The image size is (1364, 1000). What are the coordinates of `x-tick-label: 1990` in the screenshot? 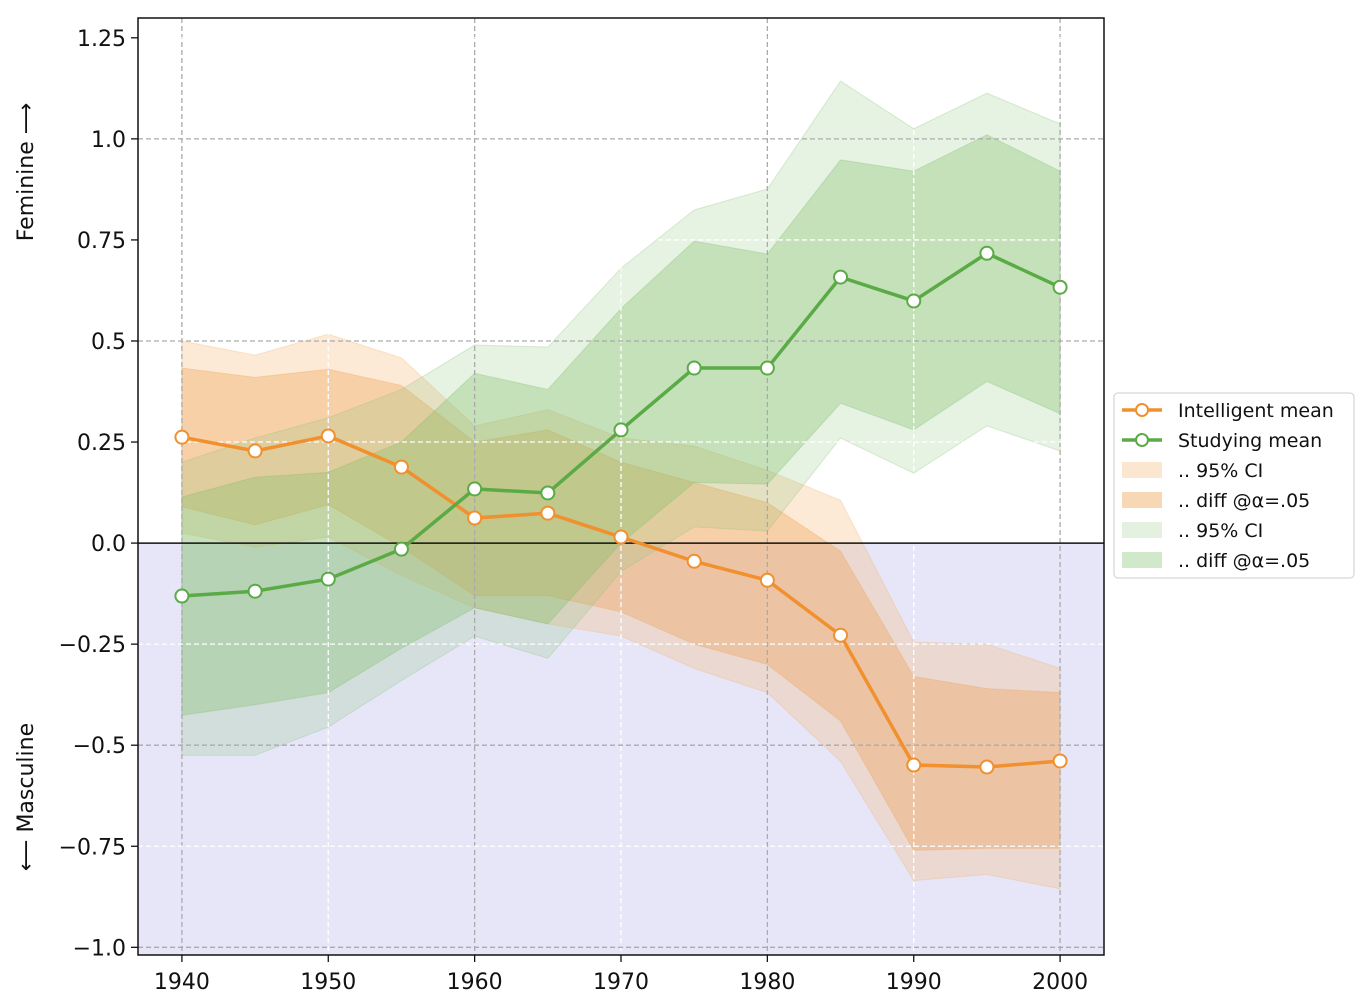 It's located at (914, 982).